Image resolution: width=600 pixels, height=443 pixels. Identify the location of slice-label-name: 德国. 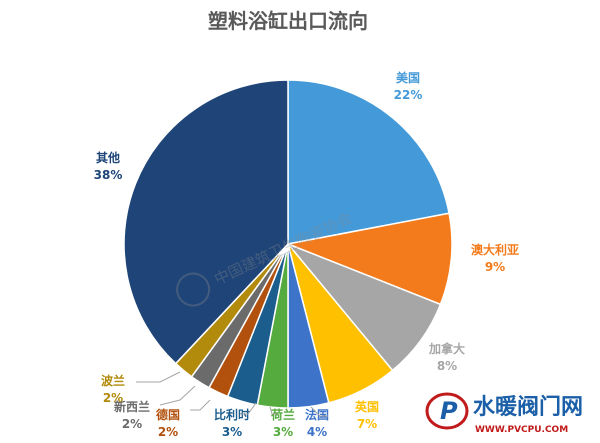
(168, 414).